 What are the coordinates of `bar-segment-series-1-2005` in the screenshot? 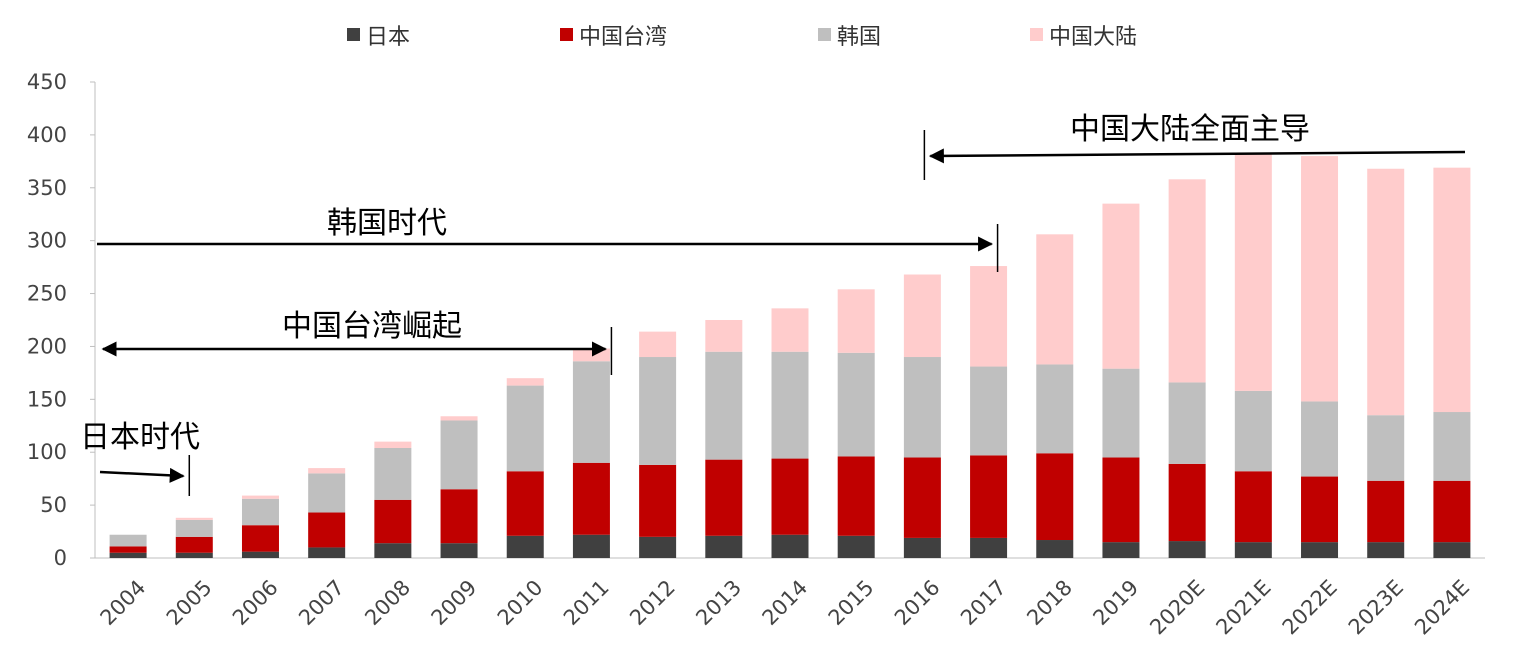 It's located at (194, 544).